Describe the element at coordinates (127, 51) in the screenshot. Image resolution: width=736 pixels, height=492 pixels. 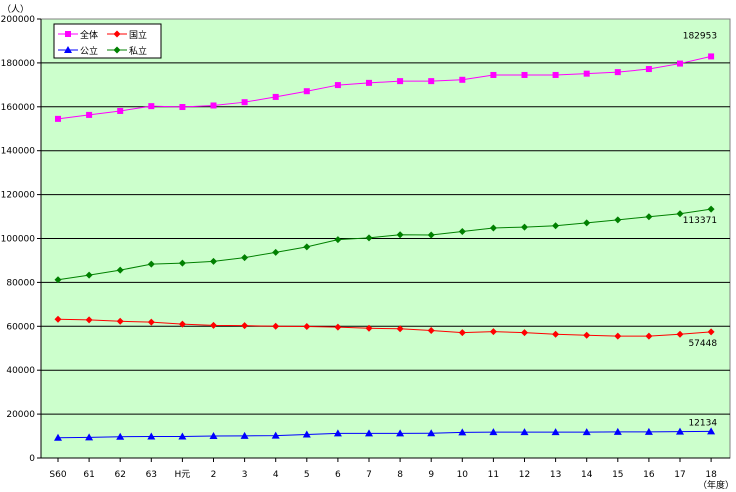
I see `legend-item: 私立` at that location.